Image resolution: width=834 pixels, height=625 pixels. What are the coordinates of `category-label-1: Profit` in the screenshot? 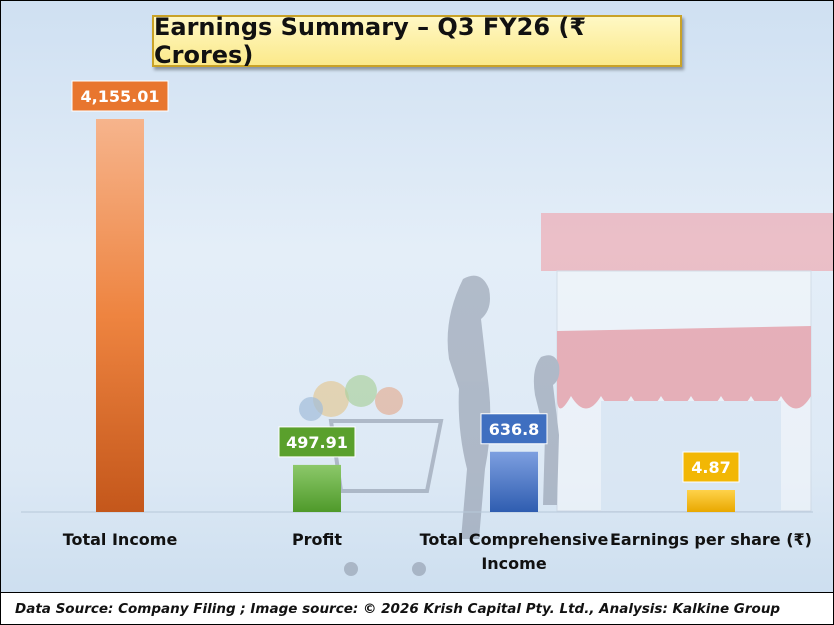 It's located at (317, 539).